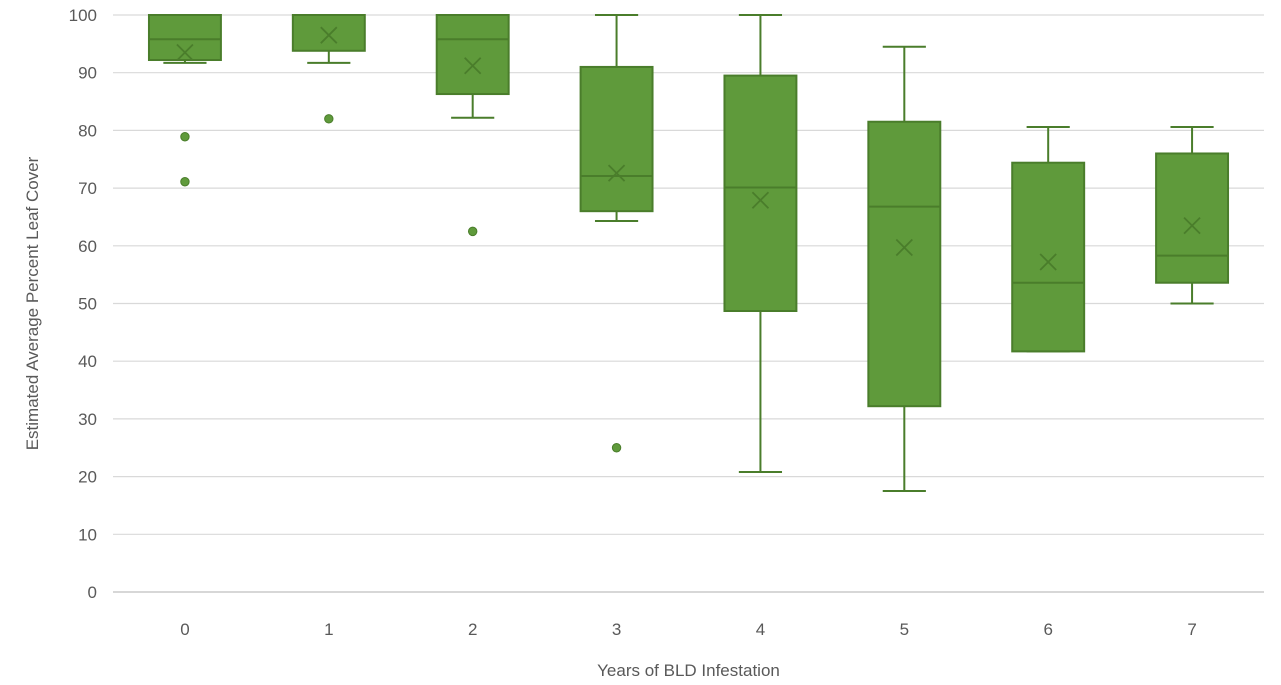 This screenshot has width=1281, height=685. I want to click on x-tick-label-0: 0, so click(184, 629).